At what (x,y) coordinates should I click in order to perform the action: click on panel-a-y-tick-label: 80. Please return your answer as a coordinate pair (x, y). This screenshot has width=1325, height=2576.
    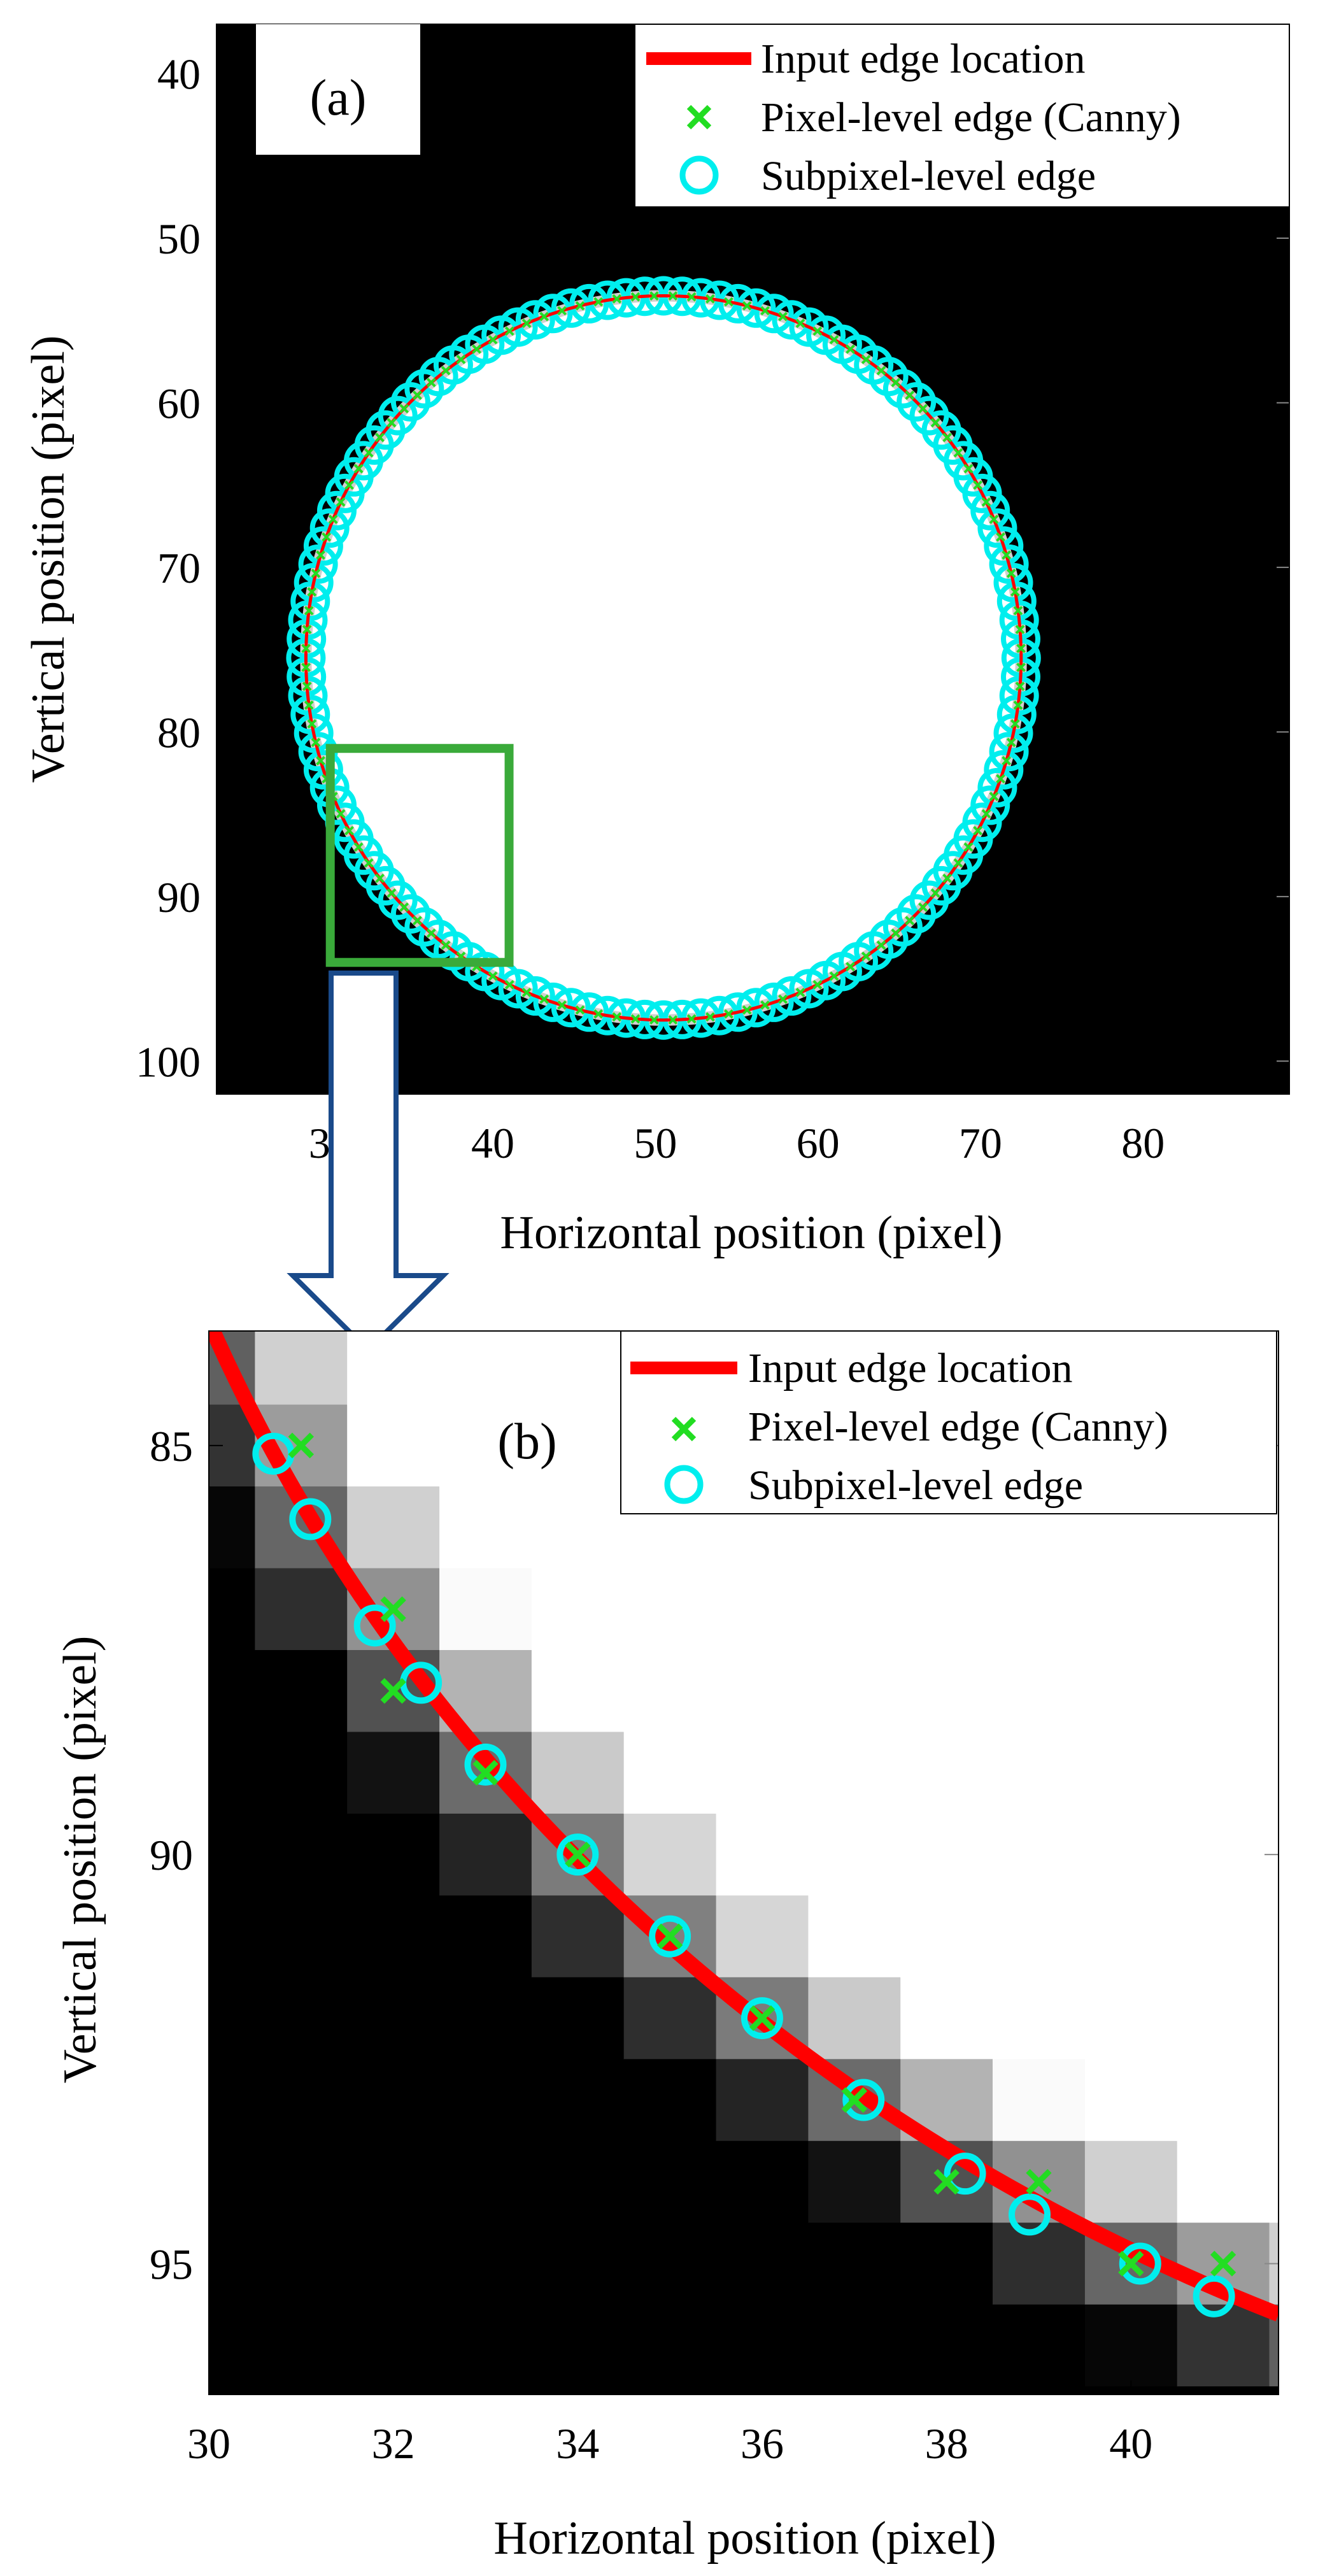
    Looking at the image, I should click on (179, 733).